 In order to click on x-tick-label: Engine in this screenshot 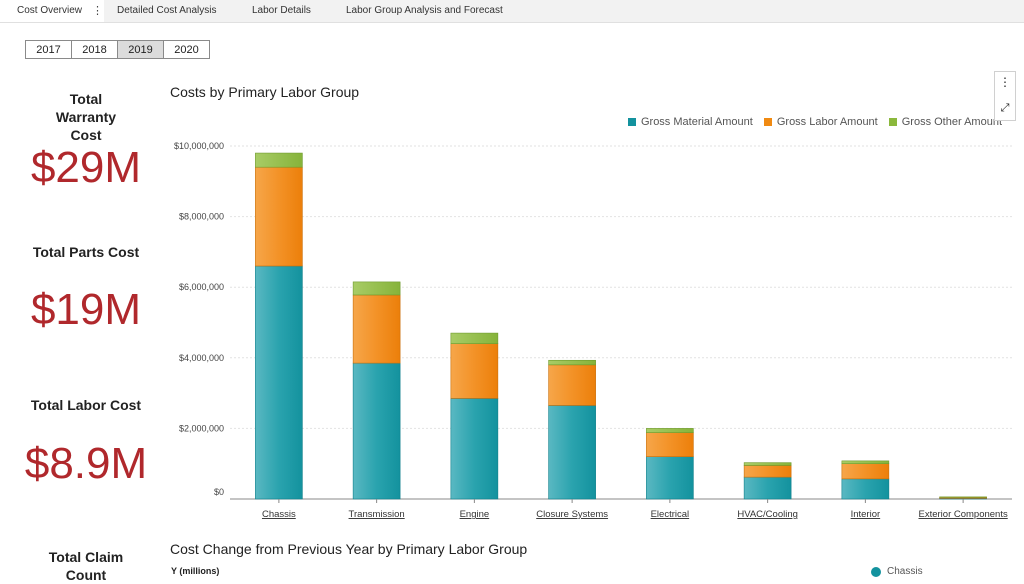, I will do `click(475, 514)`.